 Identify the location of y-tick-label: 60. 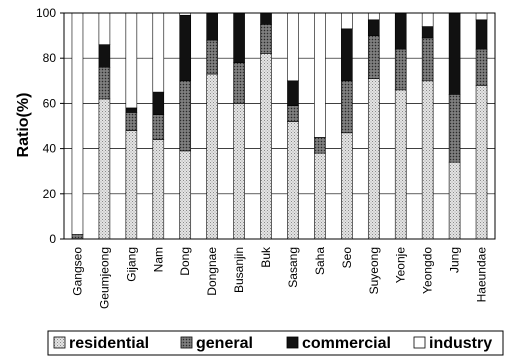
(50, 103).